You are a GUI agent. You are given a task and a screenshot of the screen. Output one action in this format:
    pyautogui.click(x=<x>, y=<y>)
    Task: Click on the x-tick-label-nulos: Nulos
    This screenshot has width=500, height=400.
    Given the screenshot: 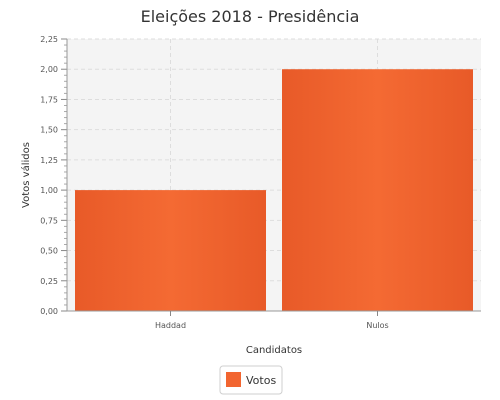 What is the action you would take?
    pyautogui.click(x=377, y=325)
    